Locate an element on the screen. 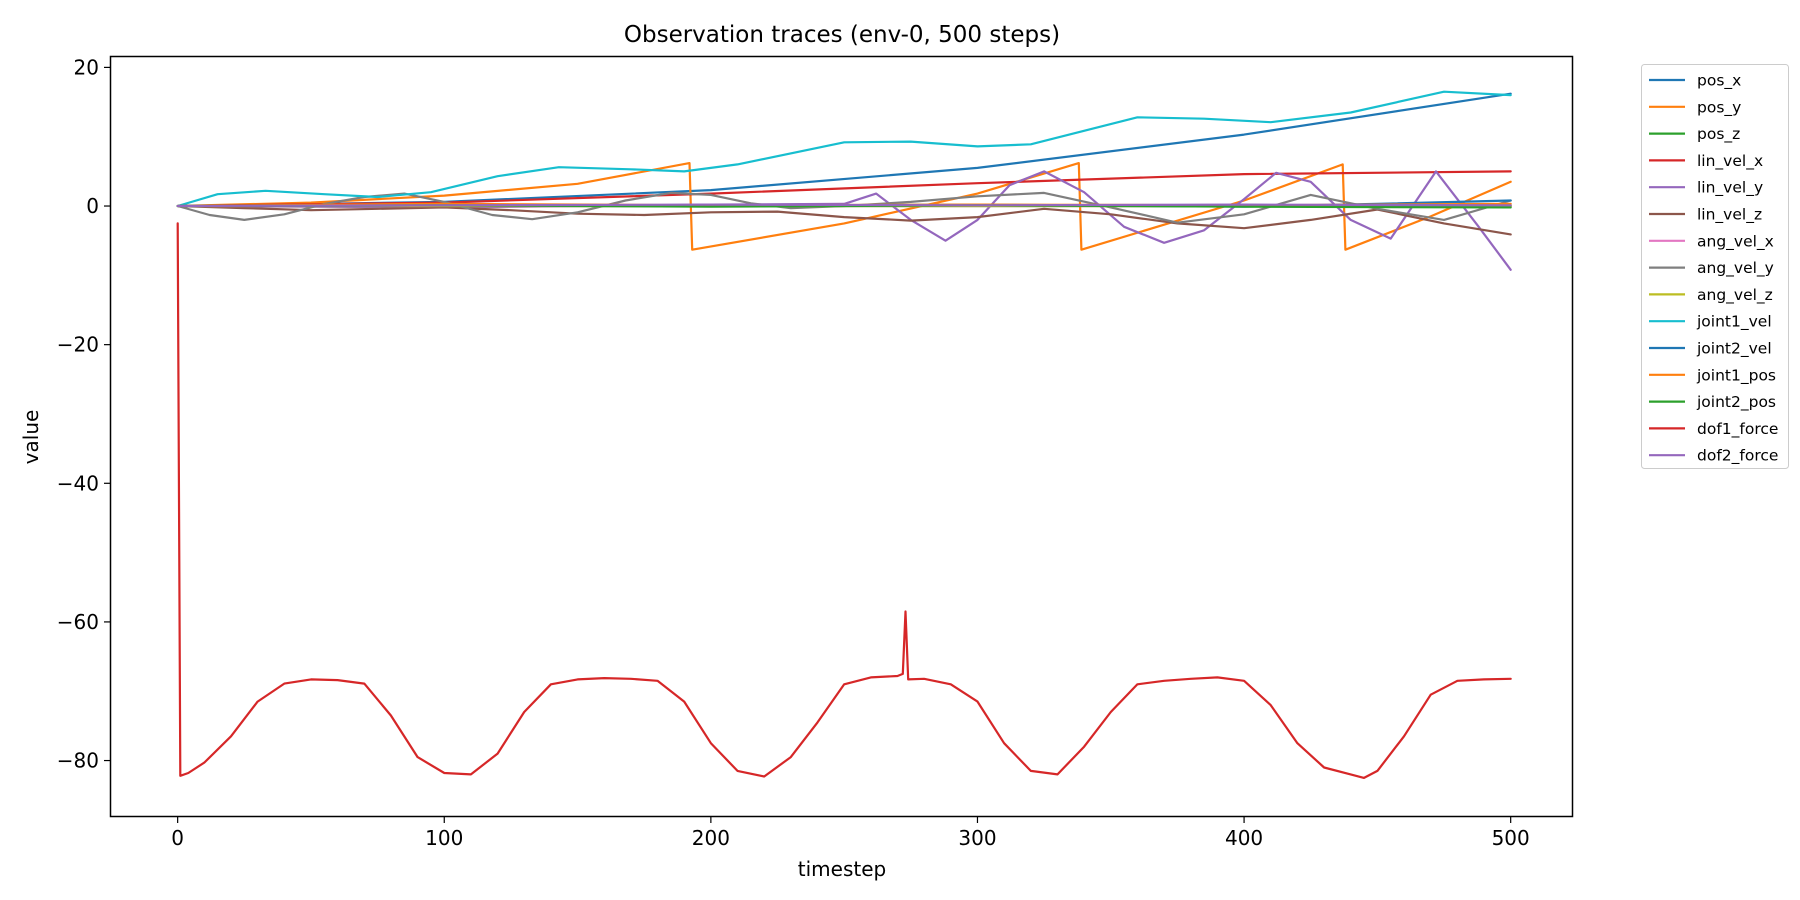 The height and width of the screenshot is (900, 1800). legend-frame is located at coordinates (1715, 266).